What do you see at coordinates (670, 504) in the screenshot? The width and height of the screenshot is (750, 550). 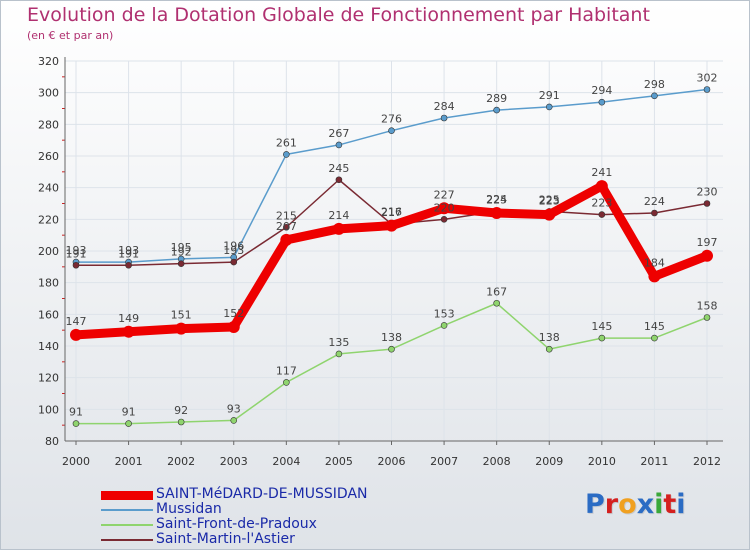 I see `logo-letter: t` at bounding box center [670, 504].